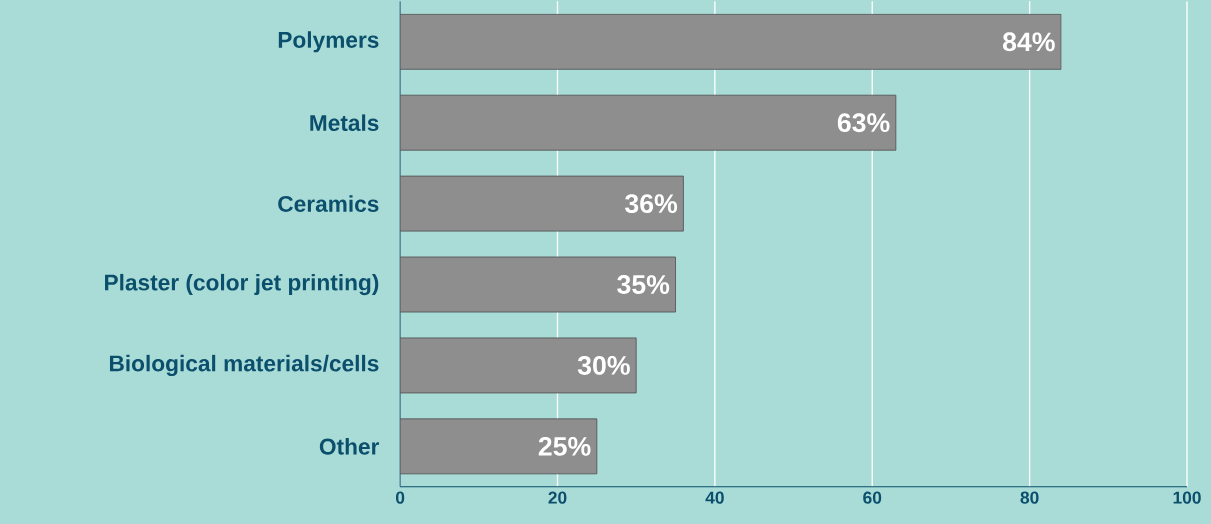 The image size is (1211, 524). What do you see at coordinates (643, 284) in the screenshot?
I see `data-label: 35%` at bounding box center [643, 284].